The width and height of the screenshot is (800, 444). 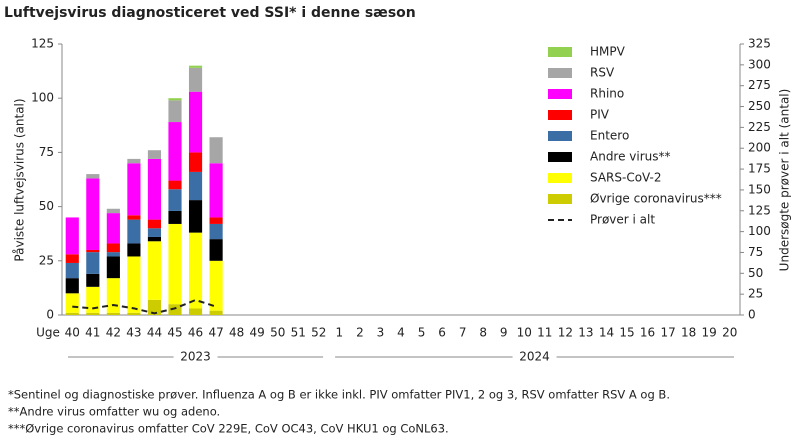 I want to click on x-tick-label: 12, so click(x=565, y=333).